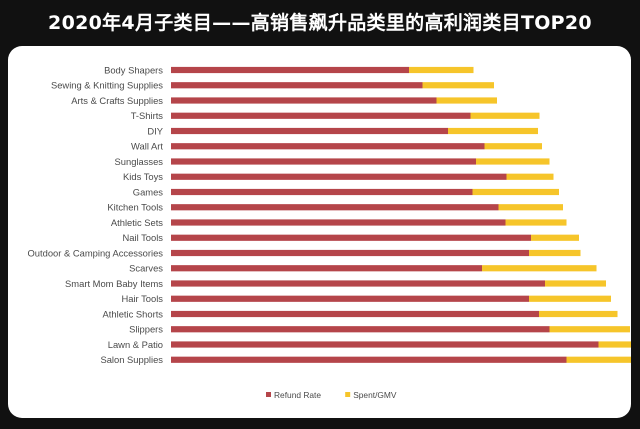  I want to click on category-label: Outdoor & Camping Accessories, so click(96, 252).